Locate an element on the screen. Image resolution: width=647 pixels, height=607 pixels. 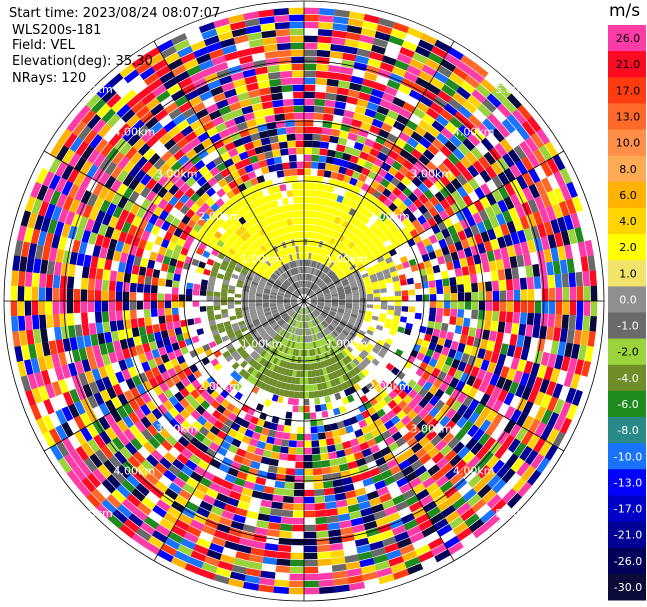
colorbar-label: 1.0 is located at coordinates (628, 273).